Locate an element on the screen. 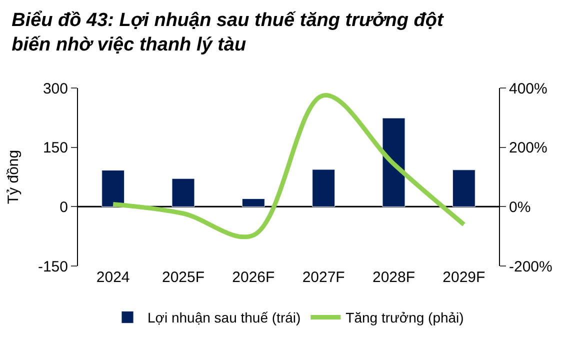  x-tick-label: 2026F is located at coordinates (253, 277).